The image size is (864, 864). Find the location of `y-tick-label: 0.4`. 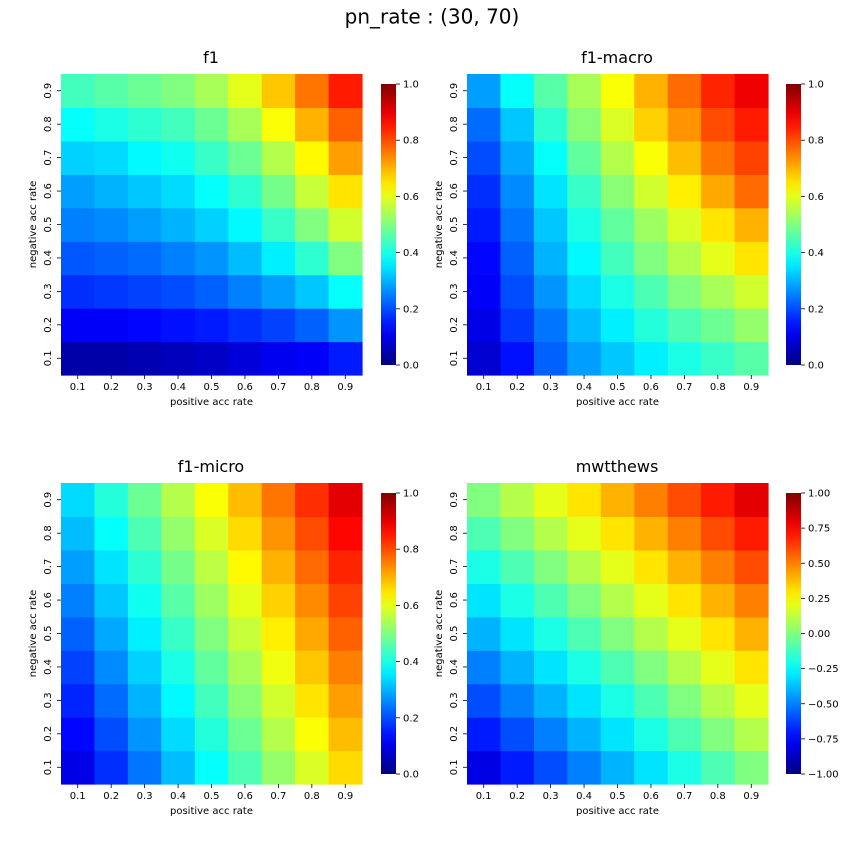

y-tick-label: 0.4 is located at coordinates (48, 667).